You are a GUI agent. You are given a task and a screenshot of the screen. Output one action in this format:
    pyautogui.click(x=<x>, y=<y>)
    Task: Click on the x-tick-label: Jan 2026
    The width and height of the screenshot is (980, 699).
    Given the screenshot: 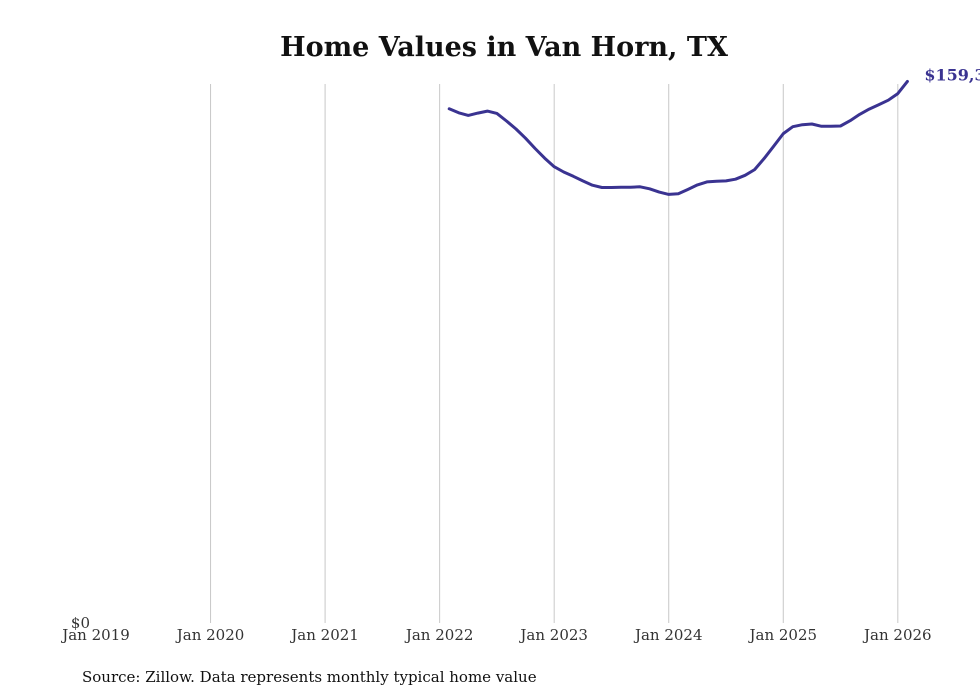 What is the action you would take?
    pyautogui.click(x=897, y=635)
    